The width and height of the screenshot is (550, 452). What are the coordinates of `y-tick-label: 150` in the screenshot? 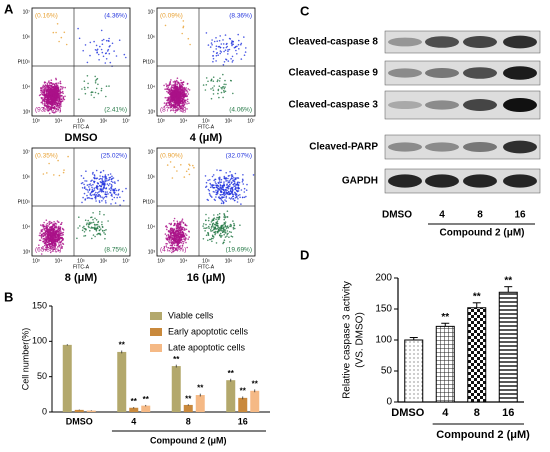 It's located at (383, 309).